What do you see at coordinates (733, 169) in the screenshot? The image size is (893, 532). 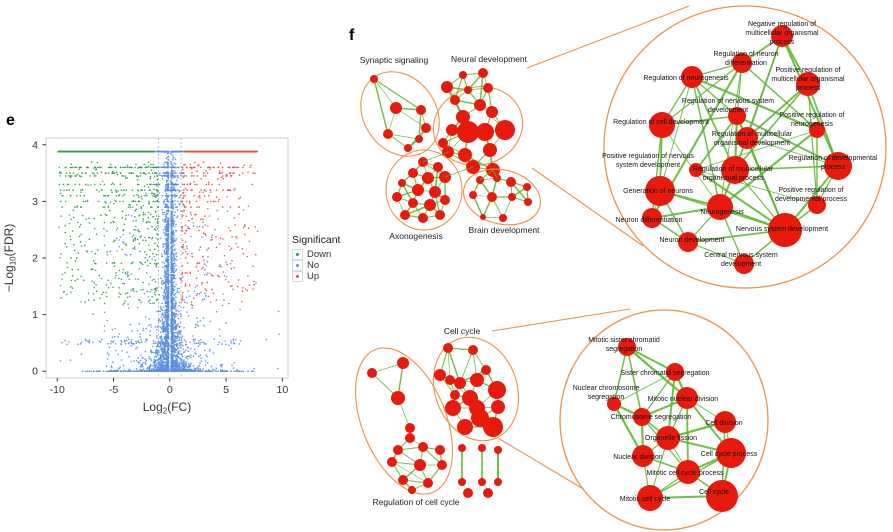 I see `go-term-label: Regulation of multicellular` at bounding box center [733, 169].